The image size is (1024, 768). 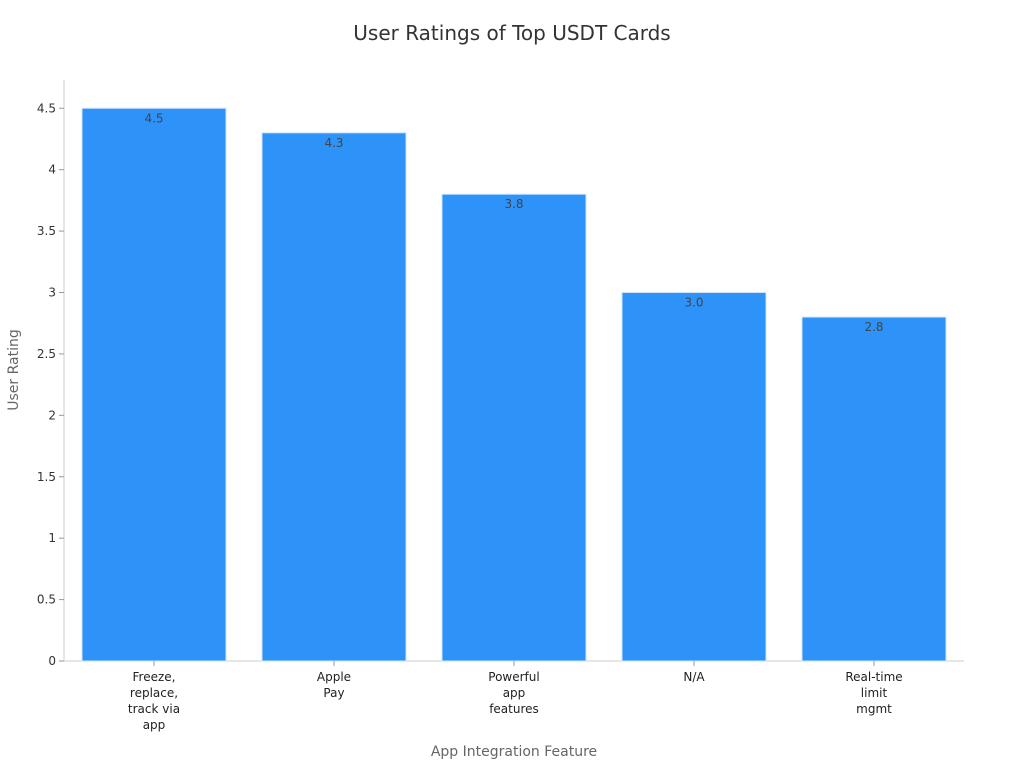 What do you see at coordinates (874, 709) in the screenshot?
I see `x-category-label-line: mgmt` at bounding box center [874, 709].